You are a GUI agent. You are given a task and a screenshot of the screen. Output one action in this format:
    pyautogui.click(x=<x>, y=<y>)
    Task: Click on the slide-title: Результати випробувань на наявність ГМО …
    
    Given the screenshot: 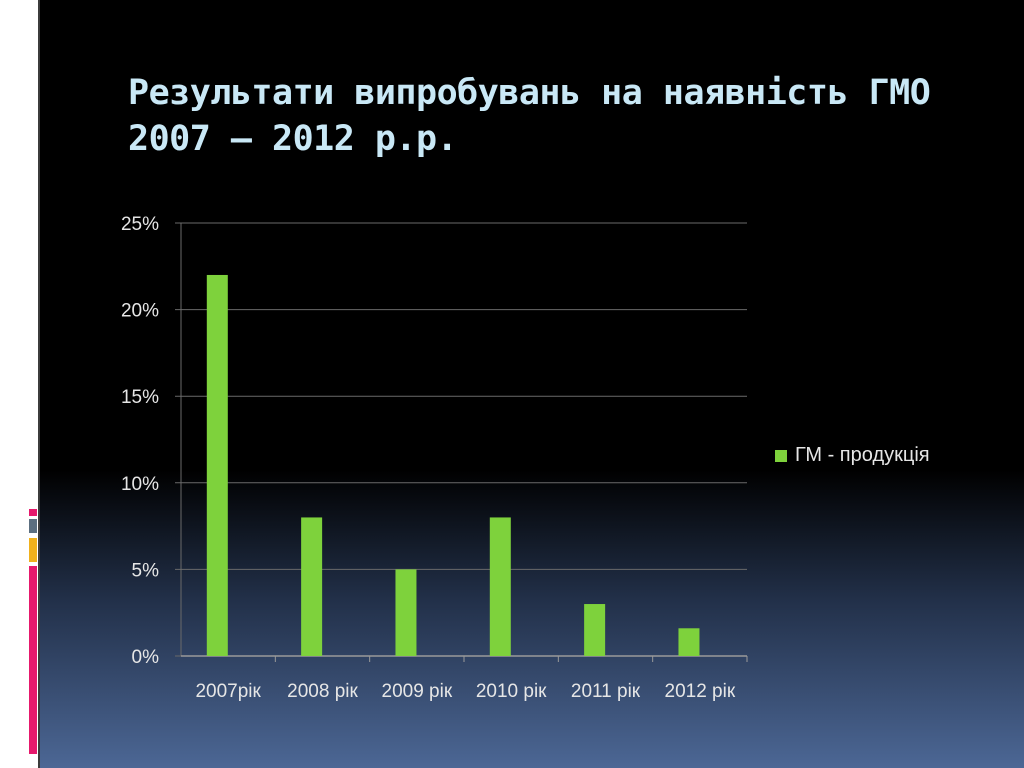 What is the action you would take?
    pyautogui.click(x=558, y=116)
    